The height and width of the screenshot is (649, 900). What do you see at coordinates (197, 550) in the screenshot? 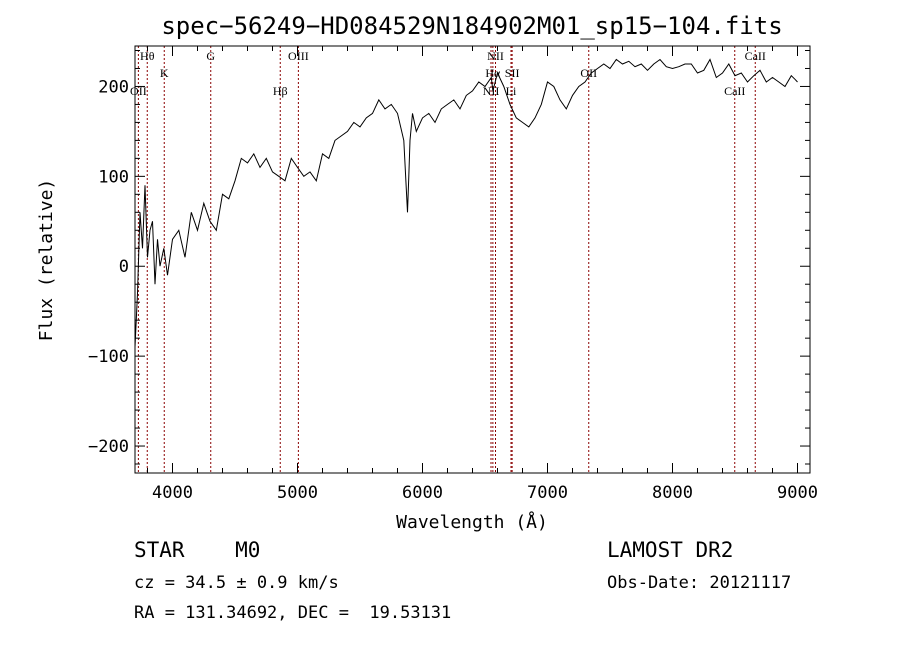
I see `object-class: STAR M0` at bounding box center [197, 550].